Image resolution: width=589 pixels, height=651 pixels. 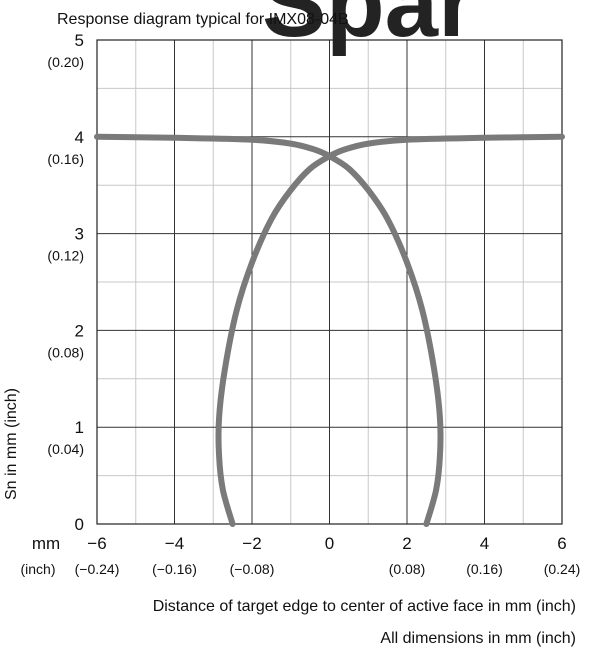 What do you see at coordinates (484, 569) in the screenshot?
I see `x-tick-inch-label: (0.16)` at bounding box center [484, 569].